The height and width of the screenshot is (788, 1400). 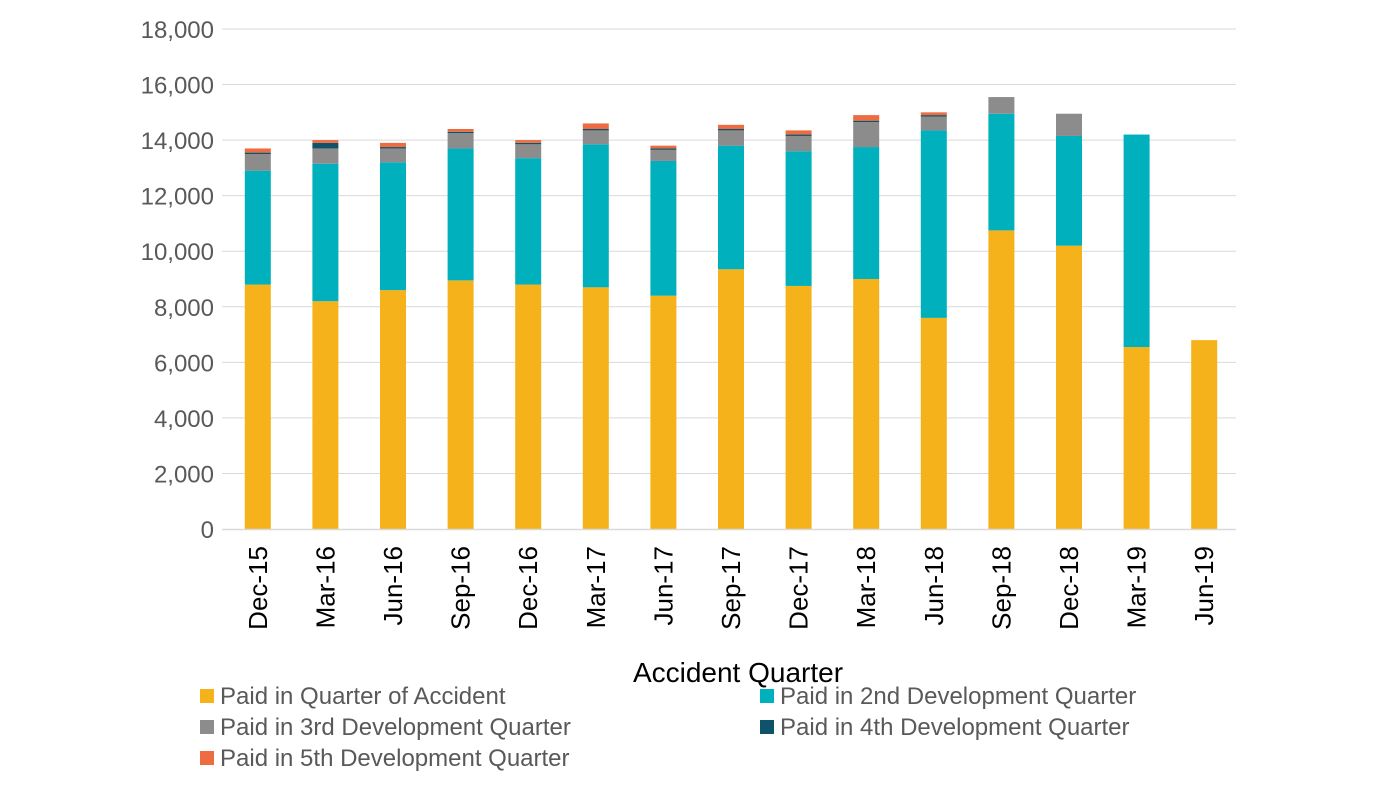 I want to click on y-tick-label: 12,000, so click(x=177, y=197).